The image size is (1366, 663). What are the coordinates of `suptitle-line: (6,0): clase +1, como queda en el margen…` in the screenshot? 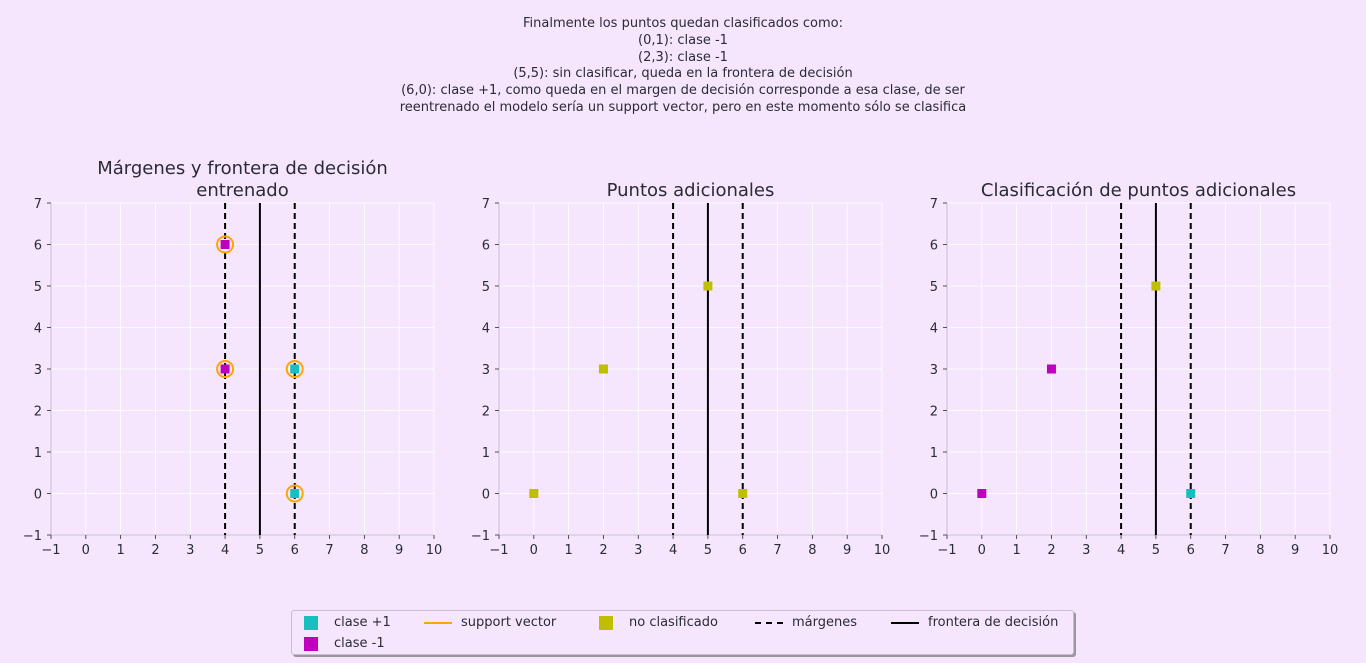 It's located at (683, 91).